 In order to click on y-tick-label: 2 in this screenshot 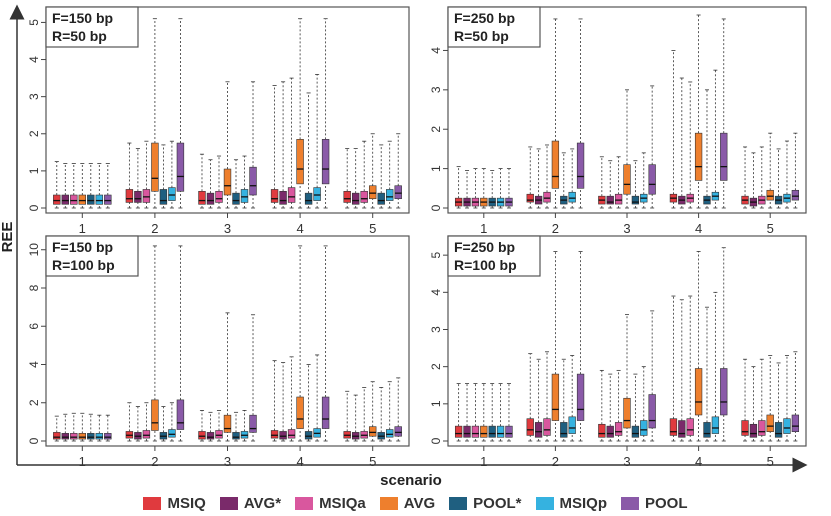, I will do `click(436, 366)`.